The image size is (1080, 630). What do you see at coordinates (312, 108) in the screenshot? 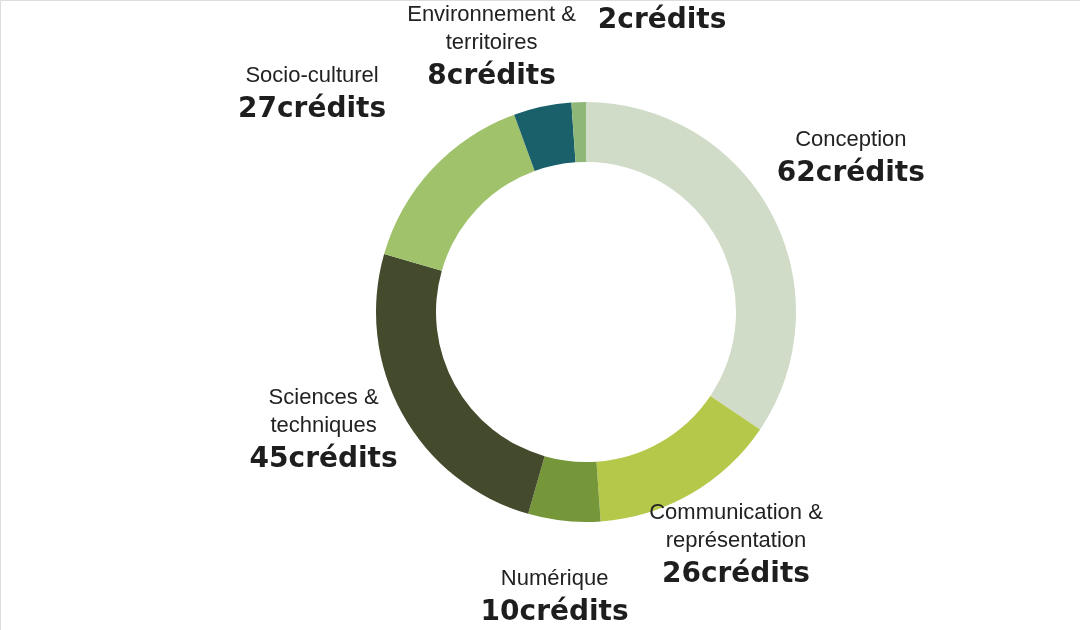
I see `data-label: 27crédits` at bounding box center [312, 108].